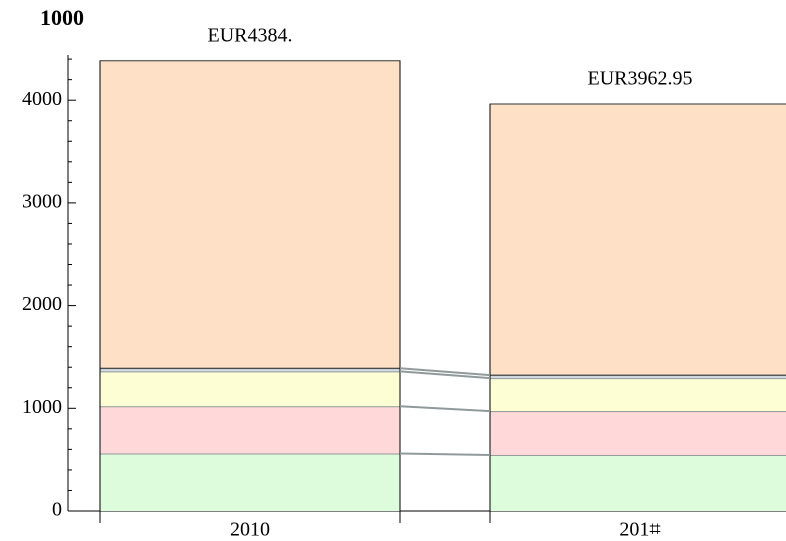  What do you see at coordinates (42, 99) in the screenshot?
I see `y-tick-label: 4000` at bounding box center [42, 99].